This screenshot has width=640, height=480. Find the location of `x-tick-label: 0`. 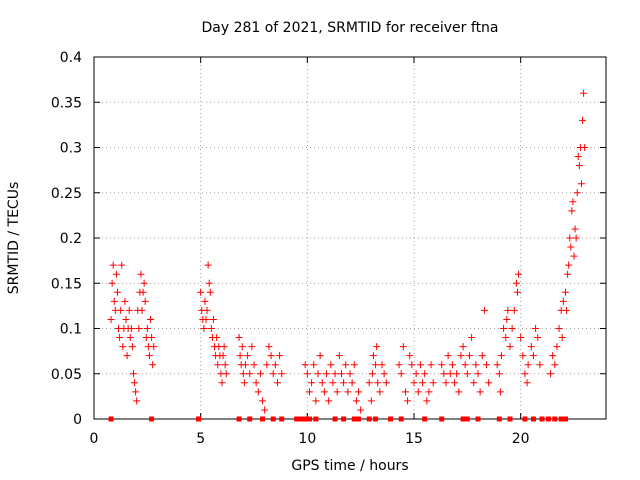

x-tick-label: 0 is located at coordinates (94, 439).